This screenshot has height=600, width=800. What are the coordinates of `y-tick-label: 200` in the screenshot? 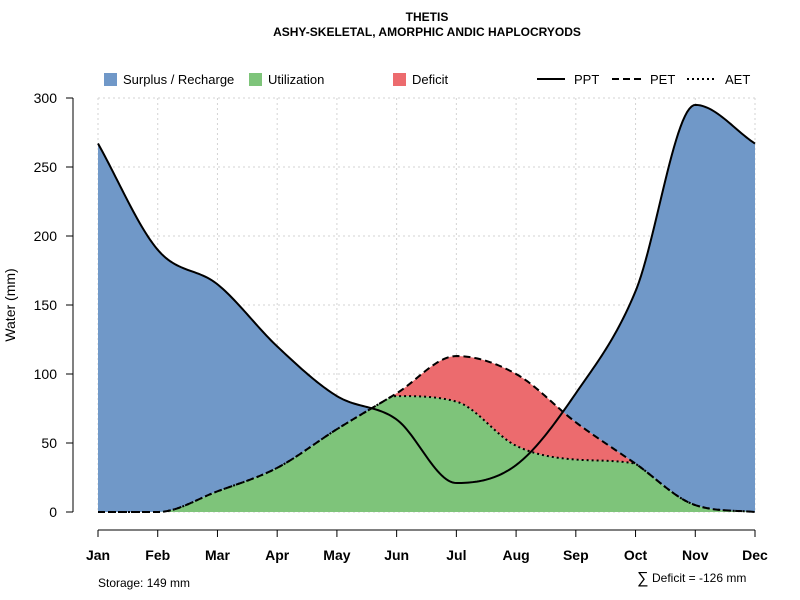 It's located at (46, 236).